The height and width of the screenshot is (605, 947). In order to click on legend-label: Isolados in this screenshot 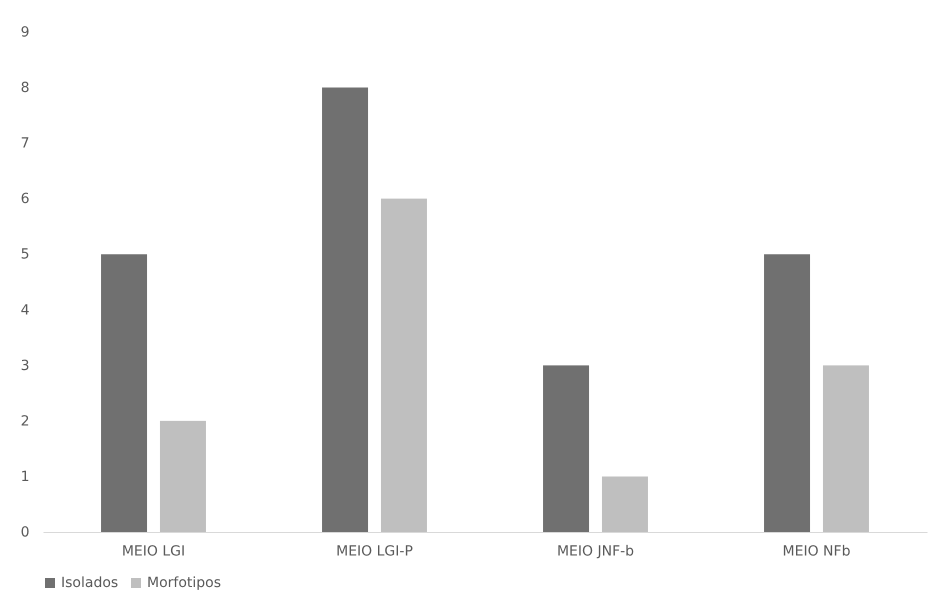, I will do `click(89, 583)`.